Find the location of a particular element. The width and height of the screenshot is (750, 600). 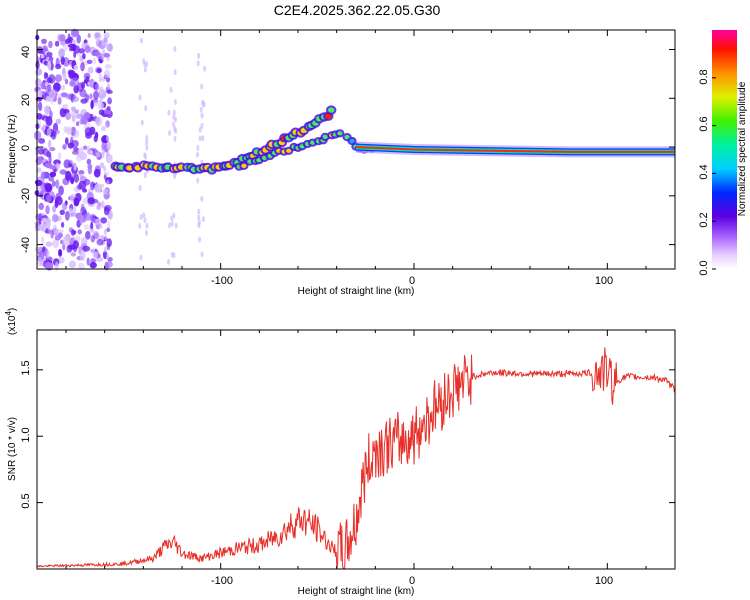

colorbar-label: Normalized spectral amplitude is located at coordinates (742, 148).